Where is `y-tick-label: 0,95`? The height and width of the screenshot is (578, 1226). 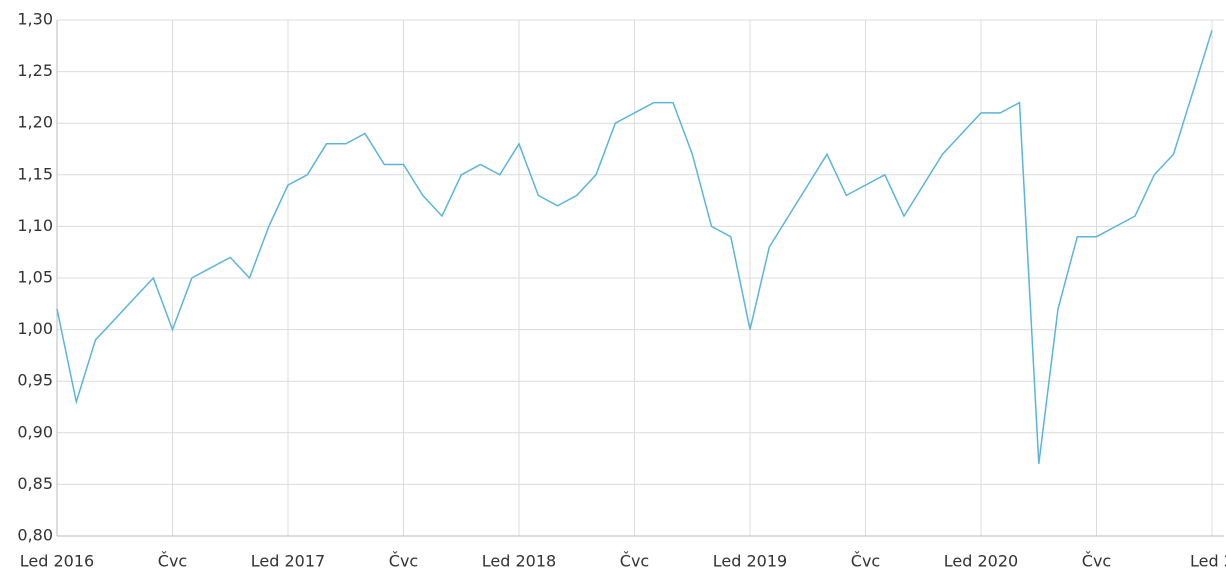
y-tick-label: 0,95 is located at coordinates (35, 380).